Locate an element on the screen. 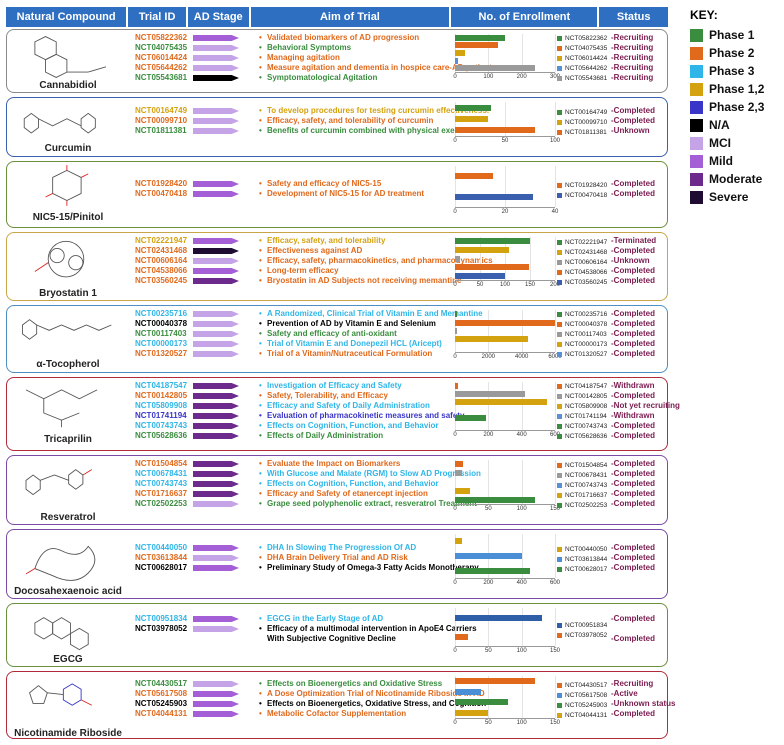  trial-id: NCT00117403 is located at coordinates (161, 333).